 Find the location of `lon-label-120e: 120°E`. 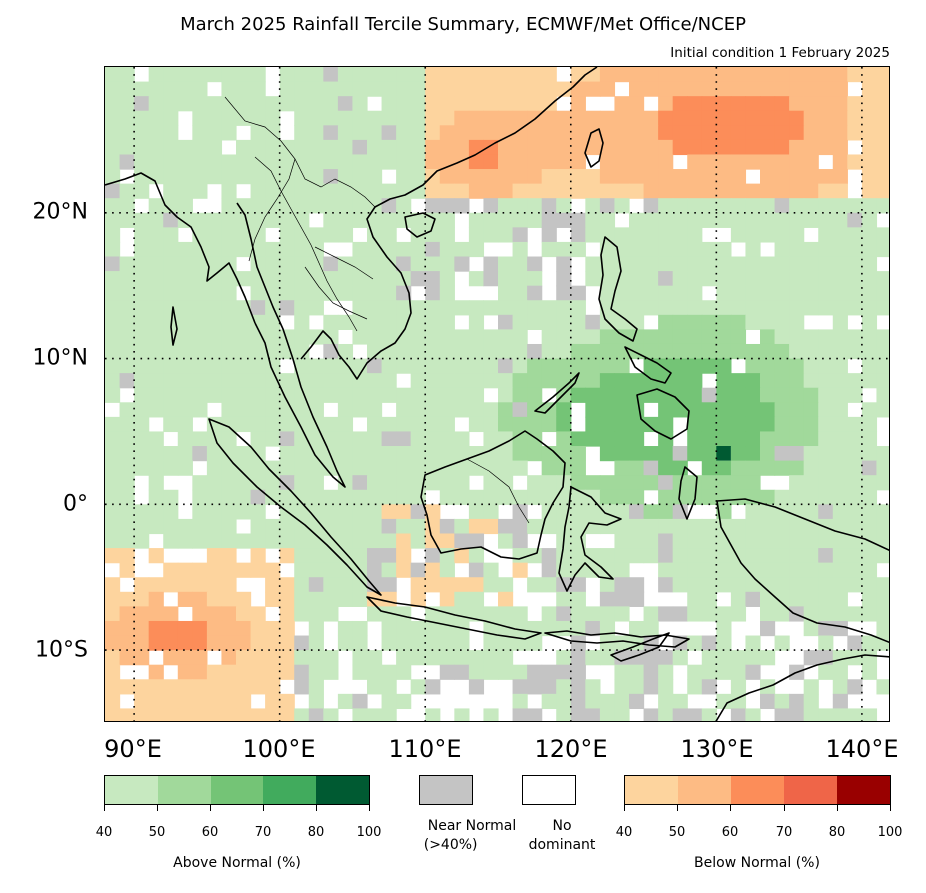

lon-label-120e: 120°E is located at coordinates (571, 749).